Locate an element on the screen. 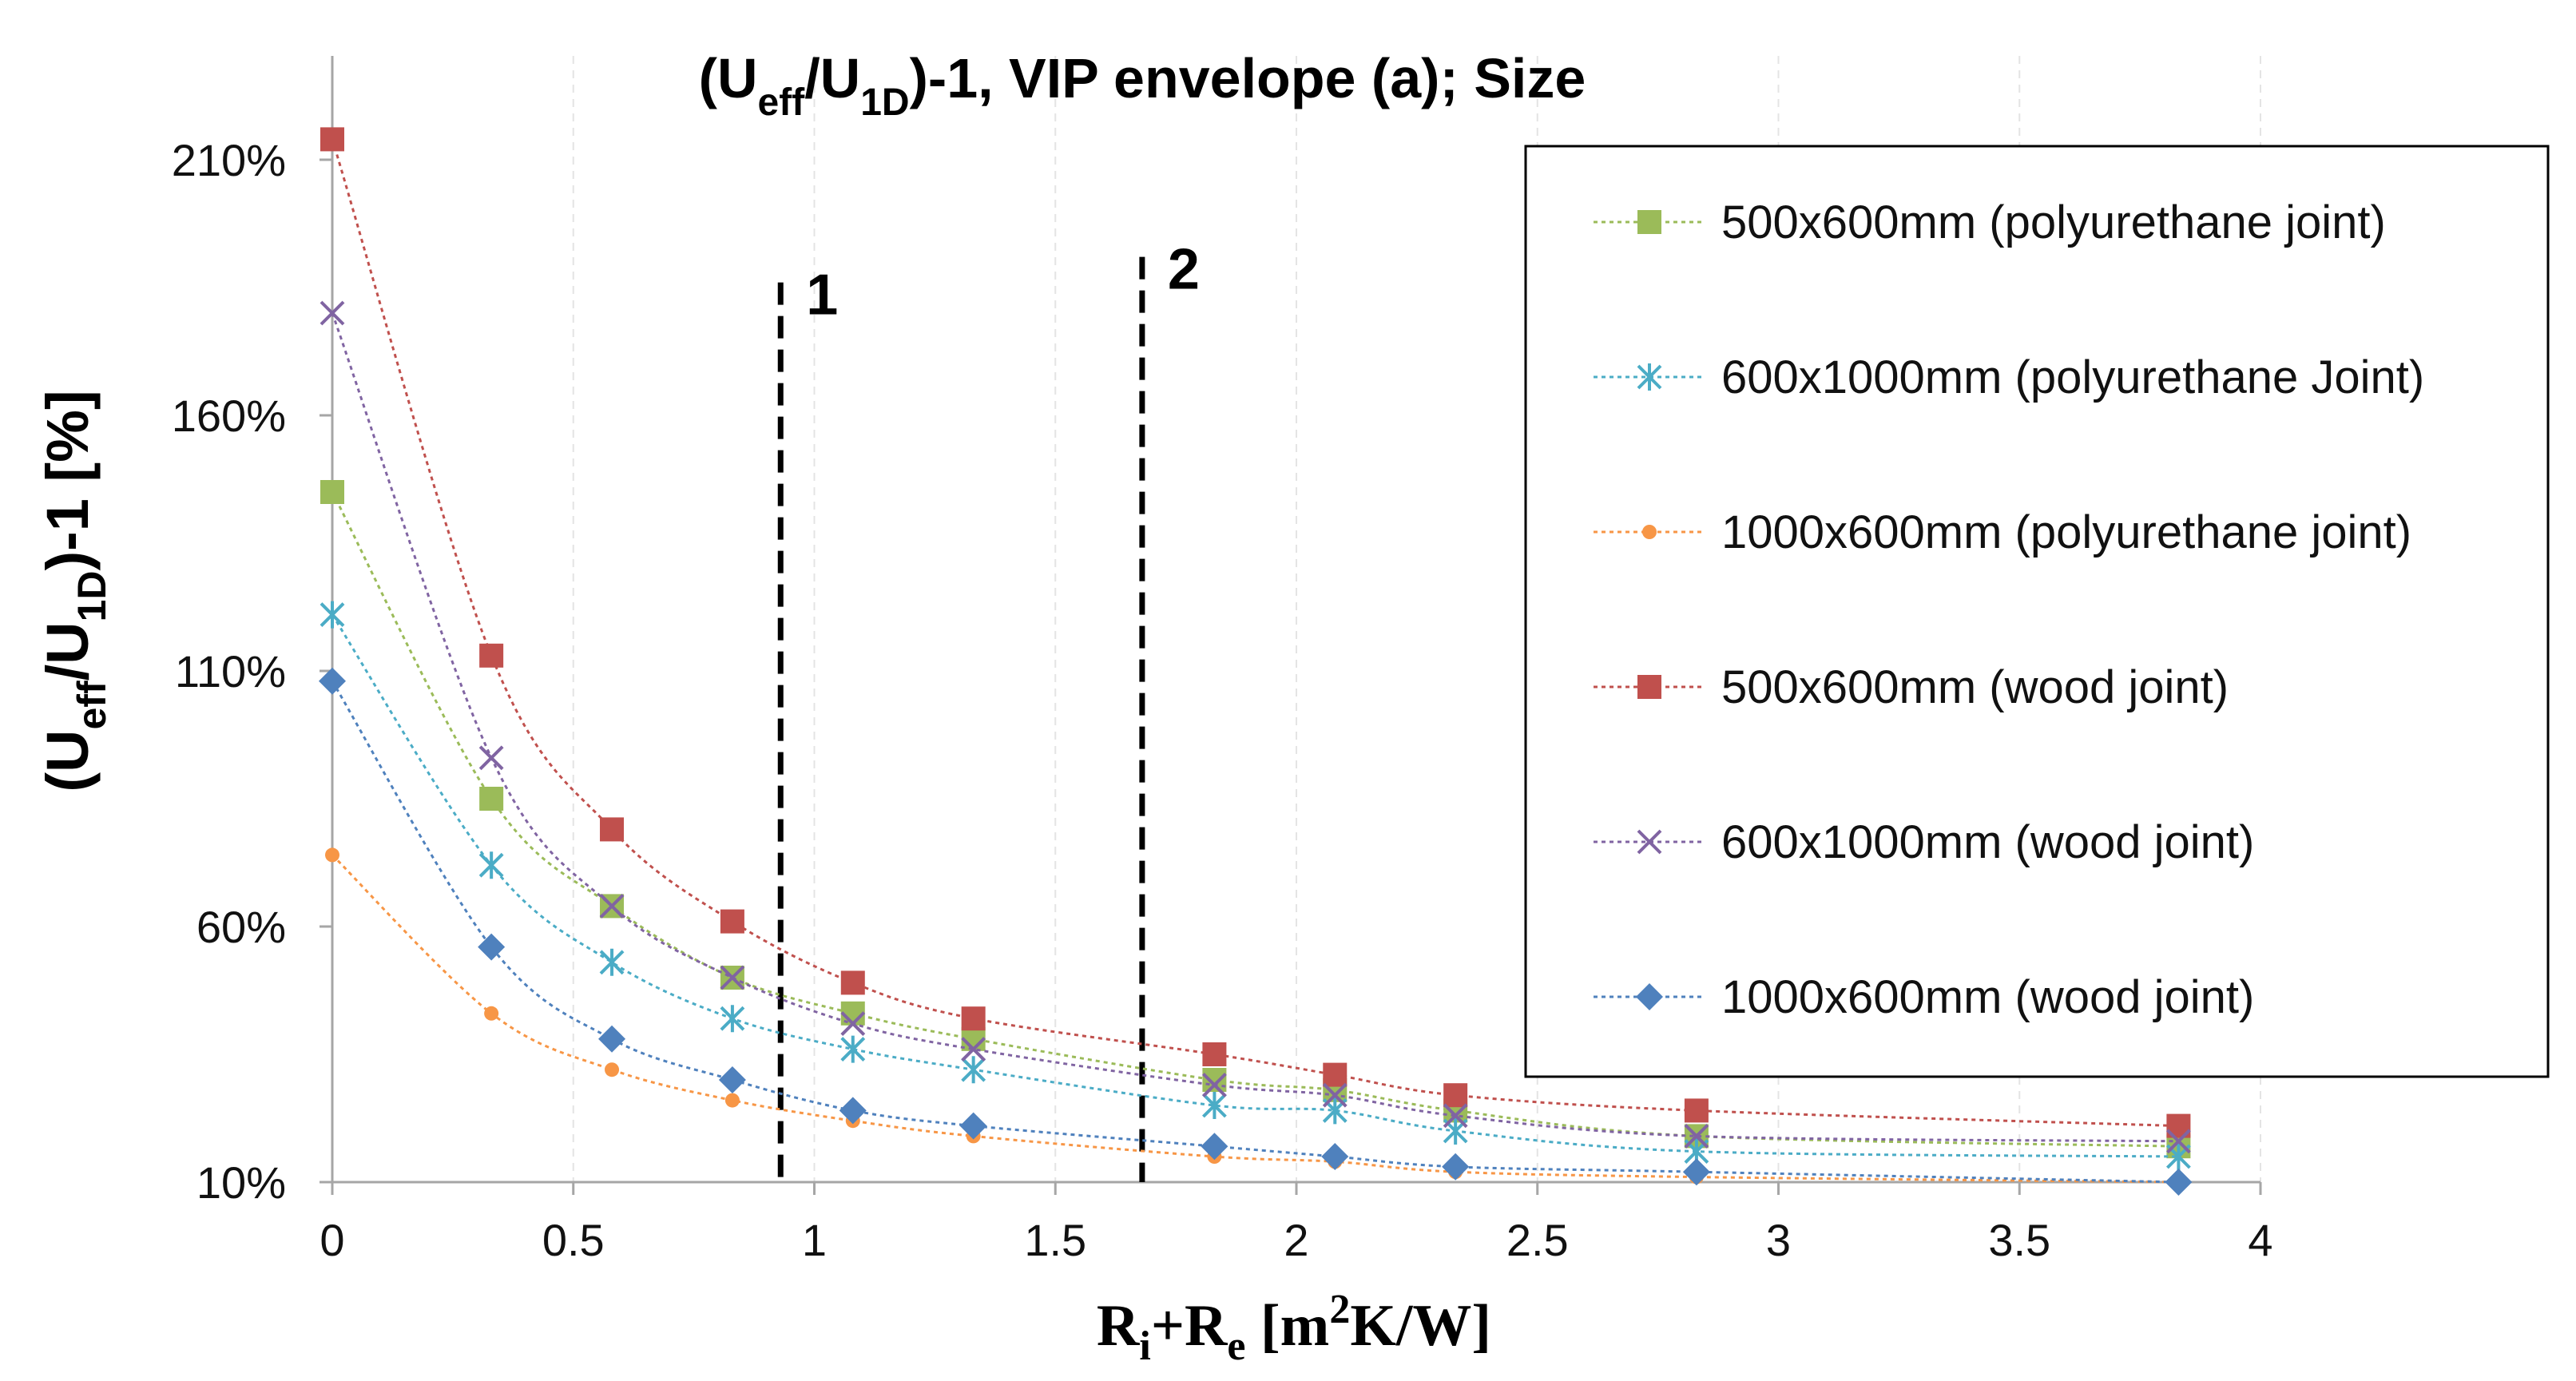 The height and width of the screenshot is (1381, 2576). chart-title: (Ueff/U1D)-1, VIP envelope (a); Size is located at coordinates (1142, 85).